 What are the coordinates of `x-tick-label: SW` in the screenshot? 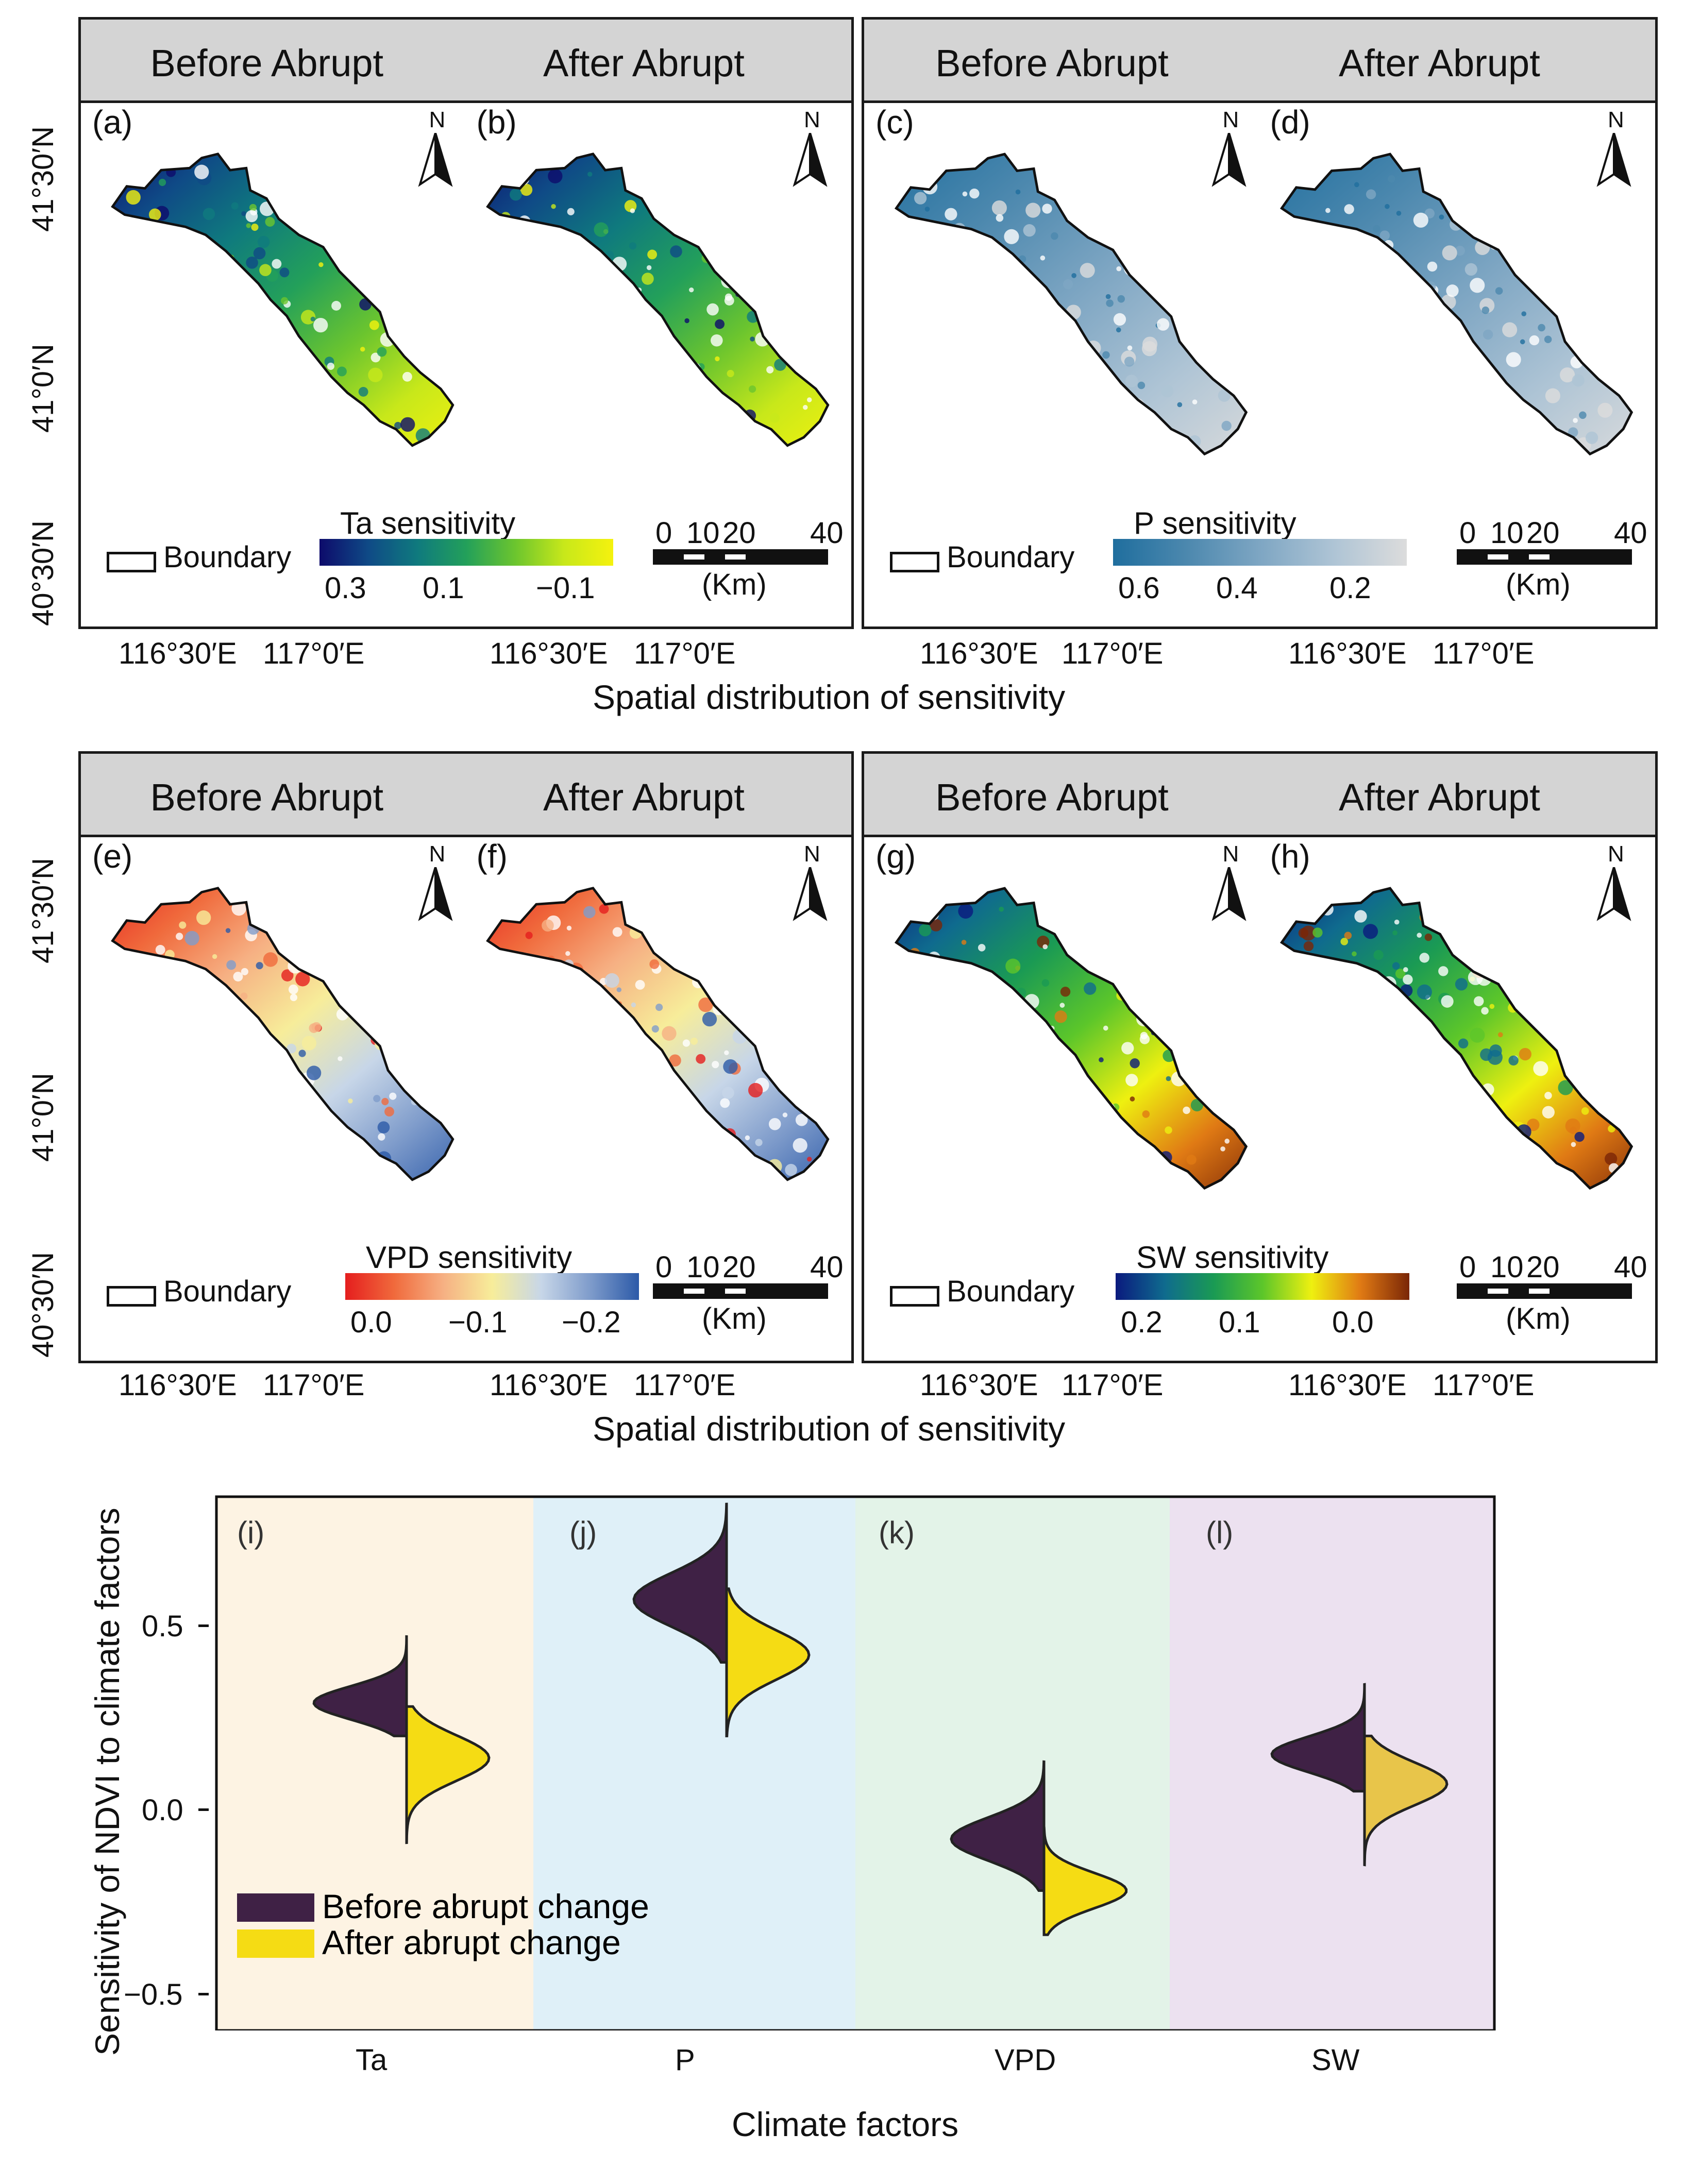 It's located at (1335, 2060).